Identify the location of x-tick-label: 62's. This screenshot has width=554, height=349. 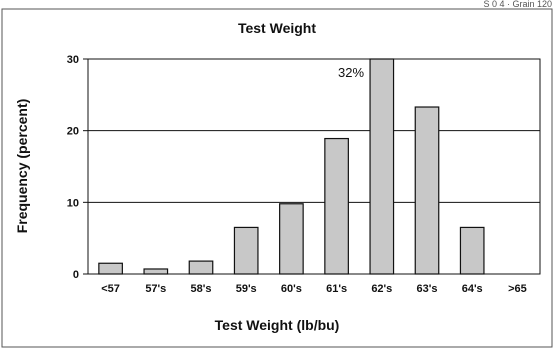
(381, 289).